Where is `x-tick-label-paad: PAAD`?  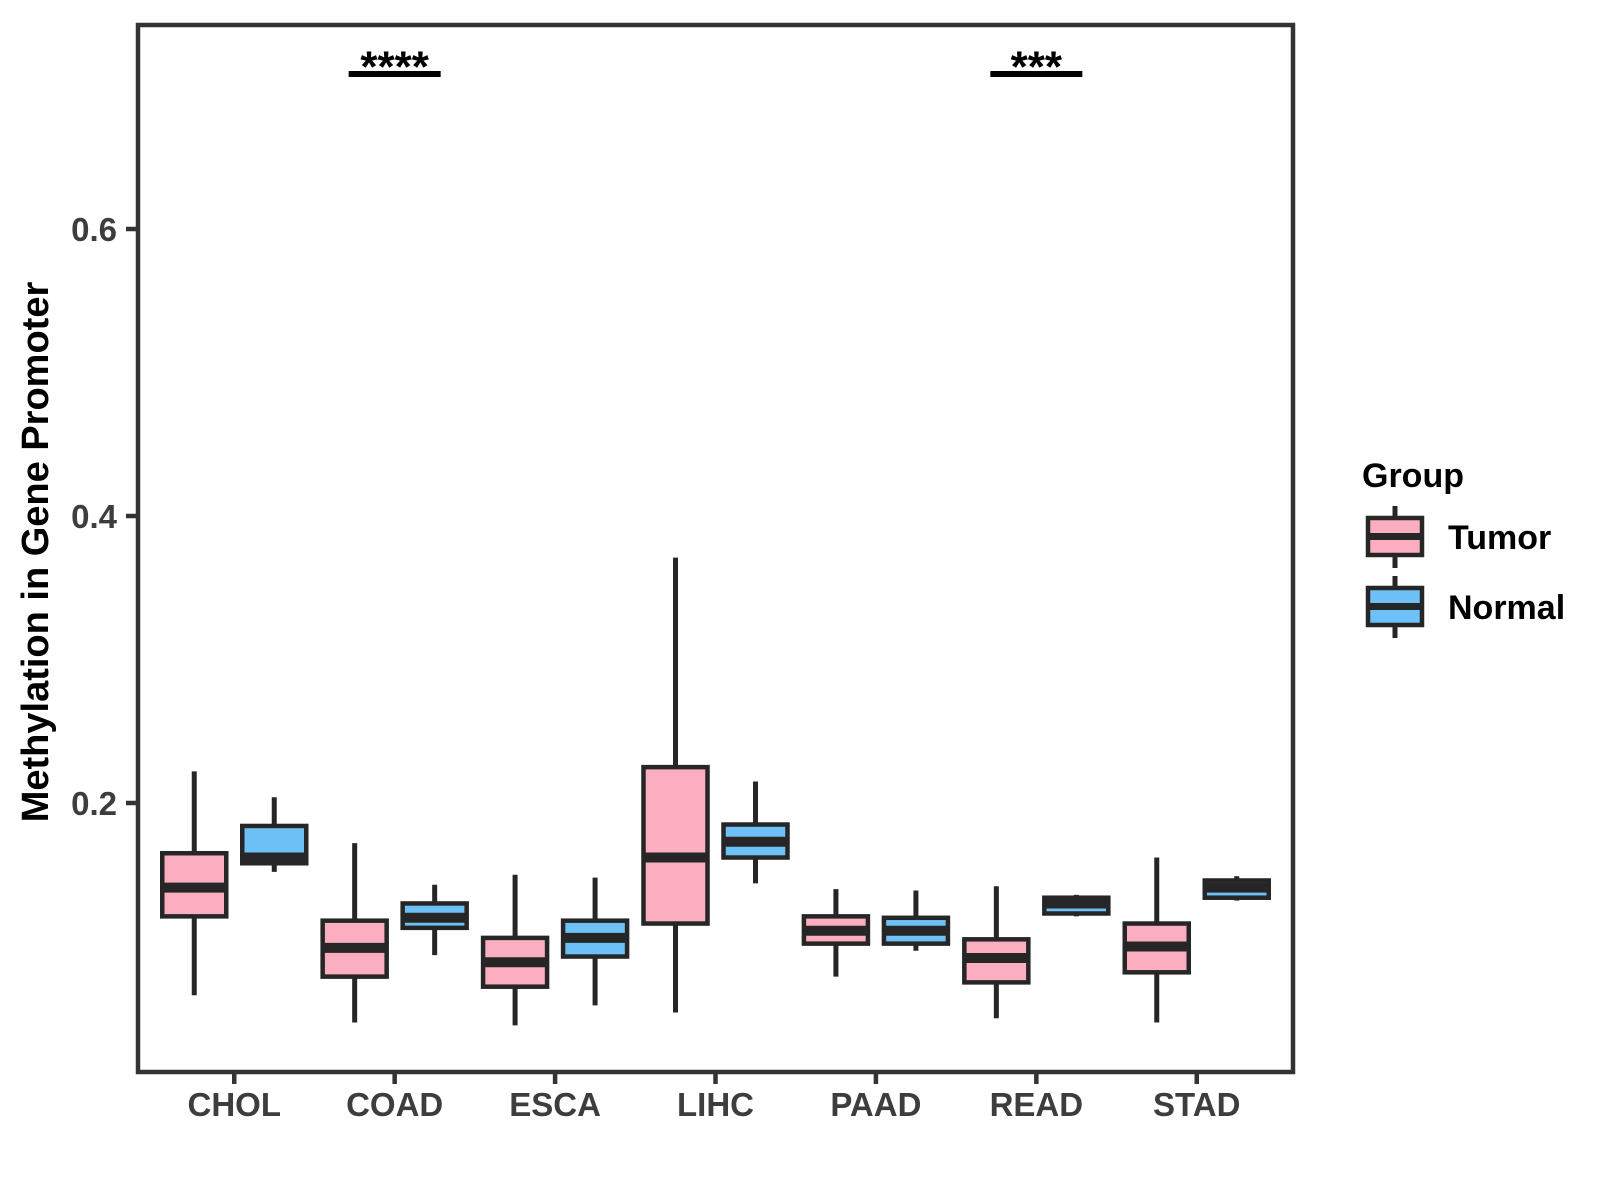 x-tick-label-paad: PAAD is located at coordinates (875, 1104).